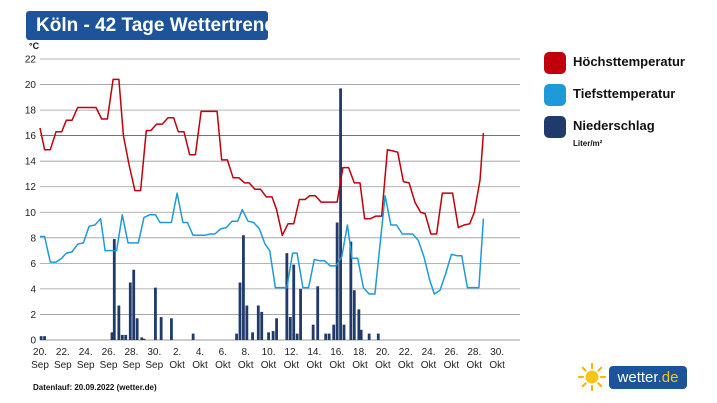 The width and height of the screenshot is (717, 403). What do you see at coordinates (429, 352) in the screenshot?
I see `x-tick-day: 24.` at bounding box center [429, 352].